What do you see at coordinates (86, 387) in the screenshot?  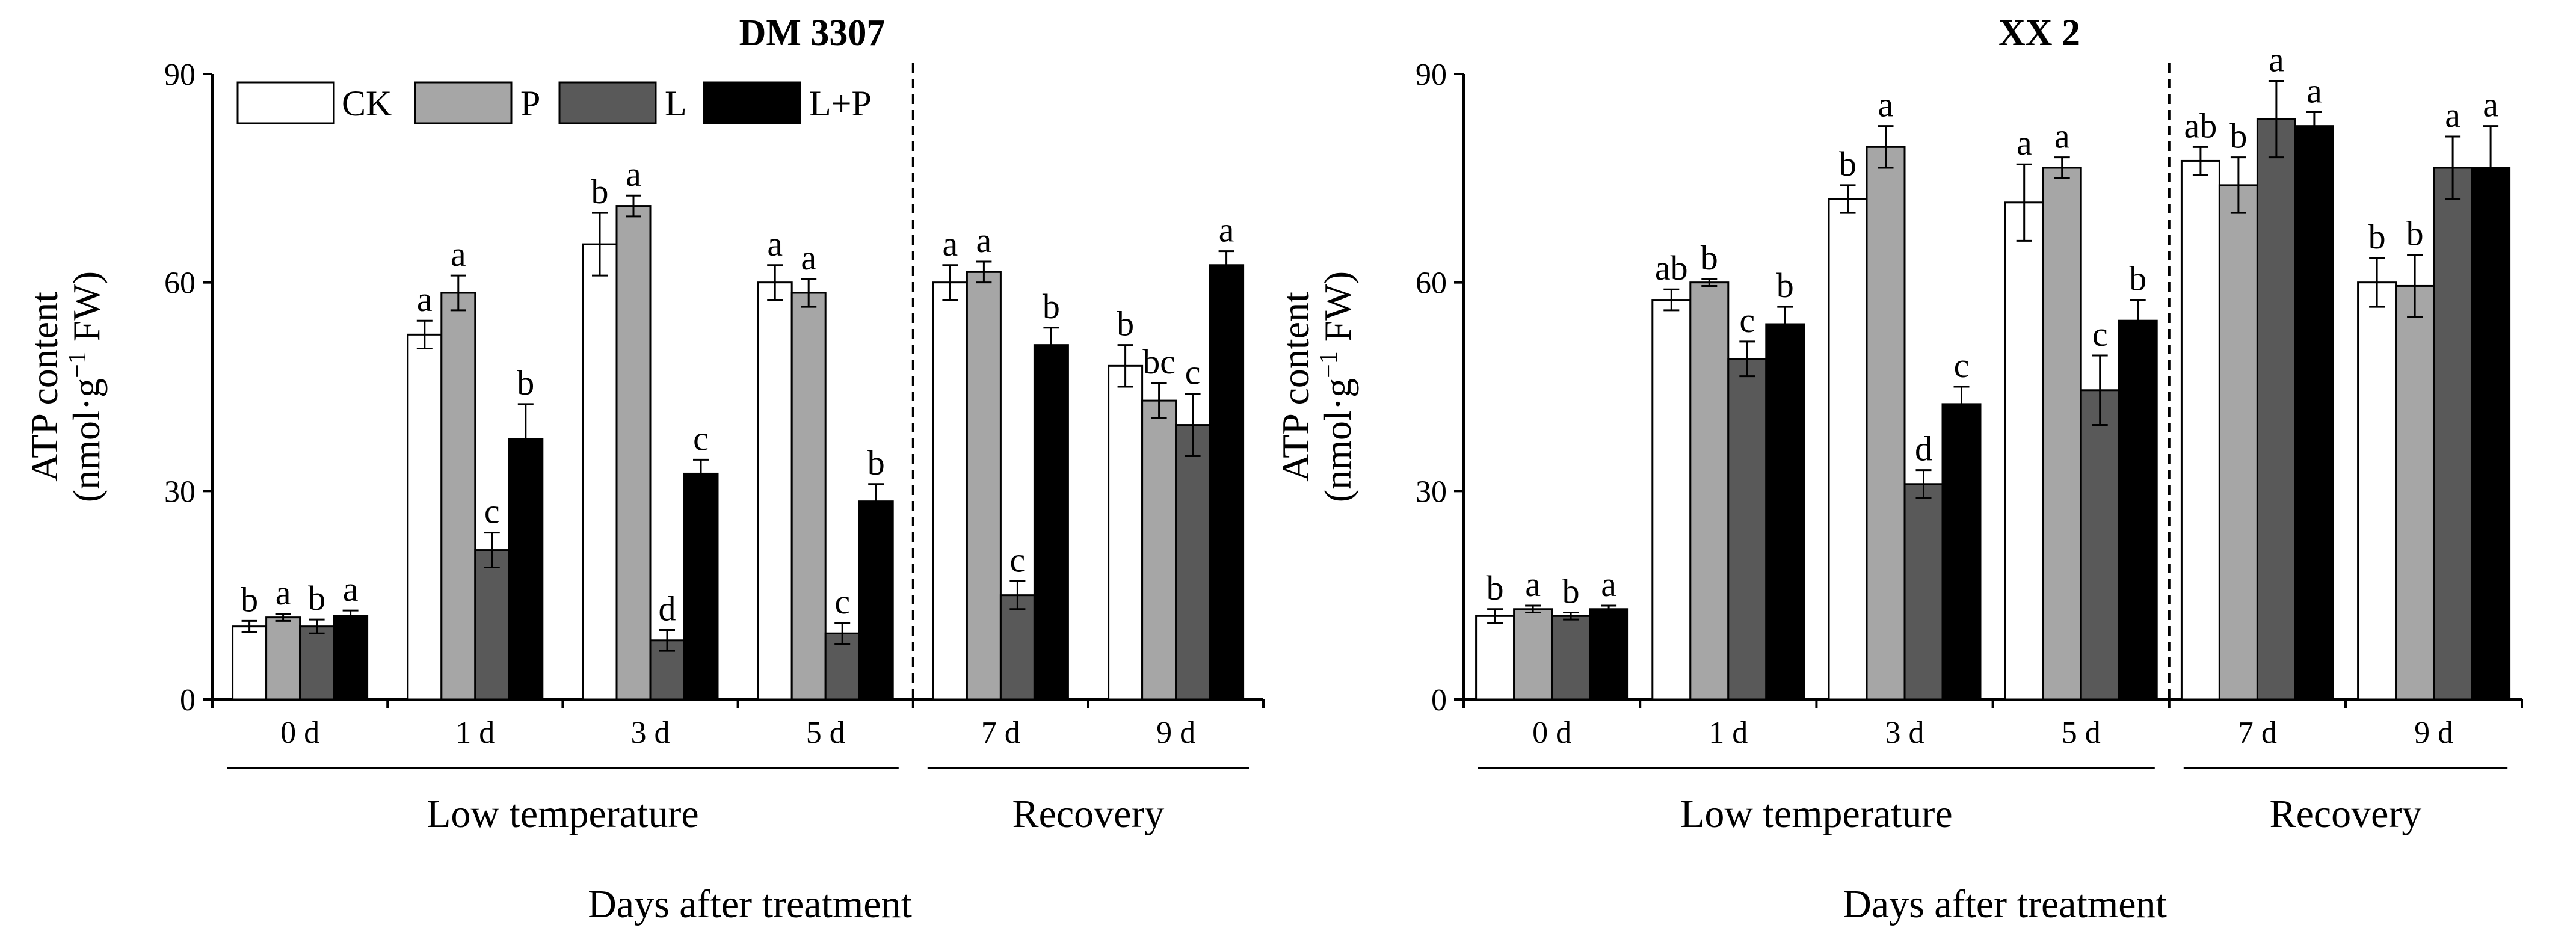 I see `y-axis-label-line2: (nmol·g−1 FW)` at bounding box center [86, 387].